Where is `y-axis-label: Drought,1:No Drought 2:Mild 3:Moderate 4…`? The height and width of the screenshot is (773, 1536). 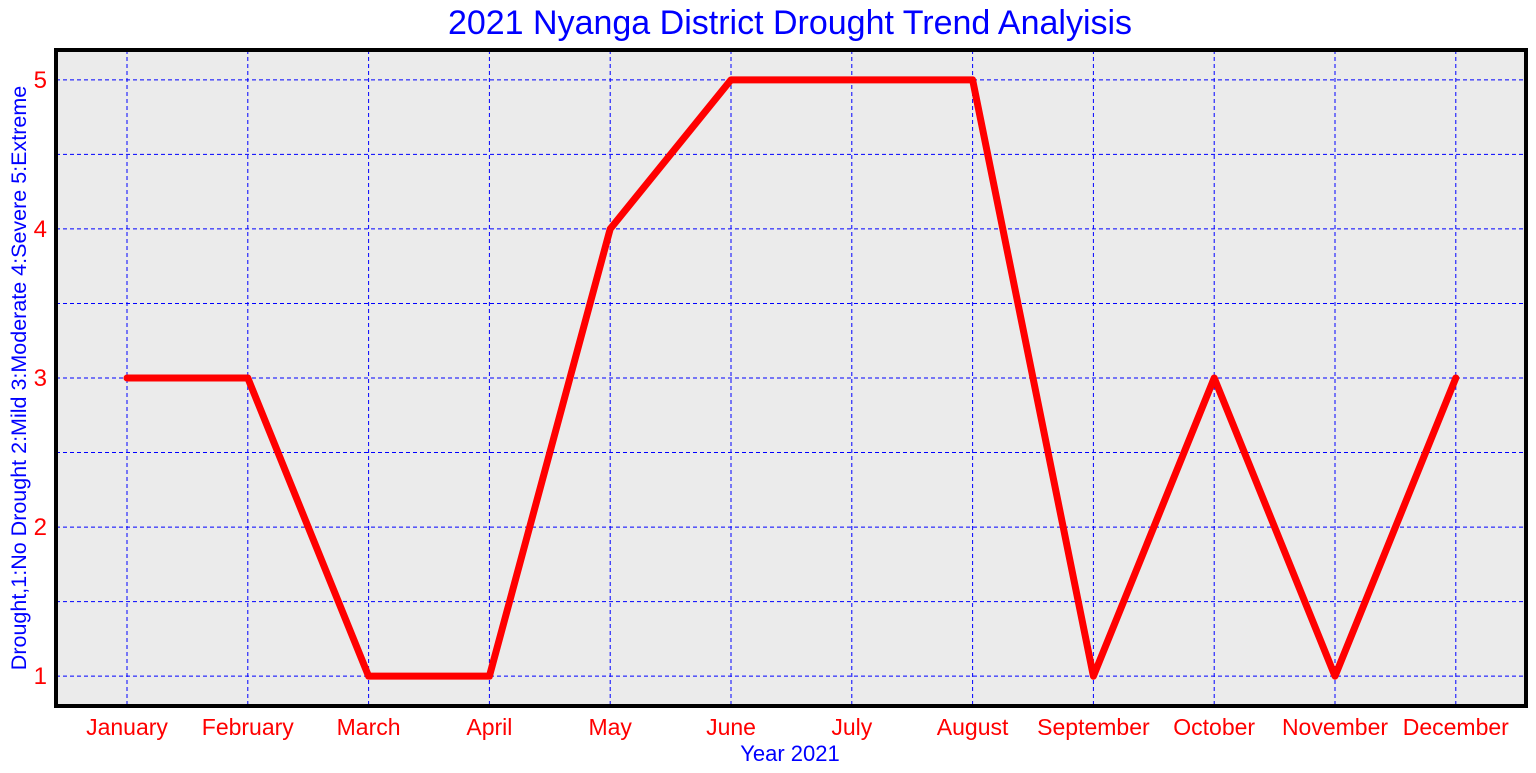 y-axis-label: Drought,1:No Drought 2:Mild 3:Moderate 4… is located at coordinates (19, 378).